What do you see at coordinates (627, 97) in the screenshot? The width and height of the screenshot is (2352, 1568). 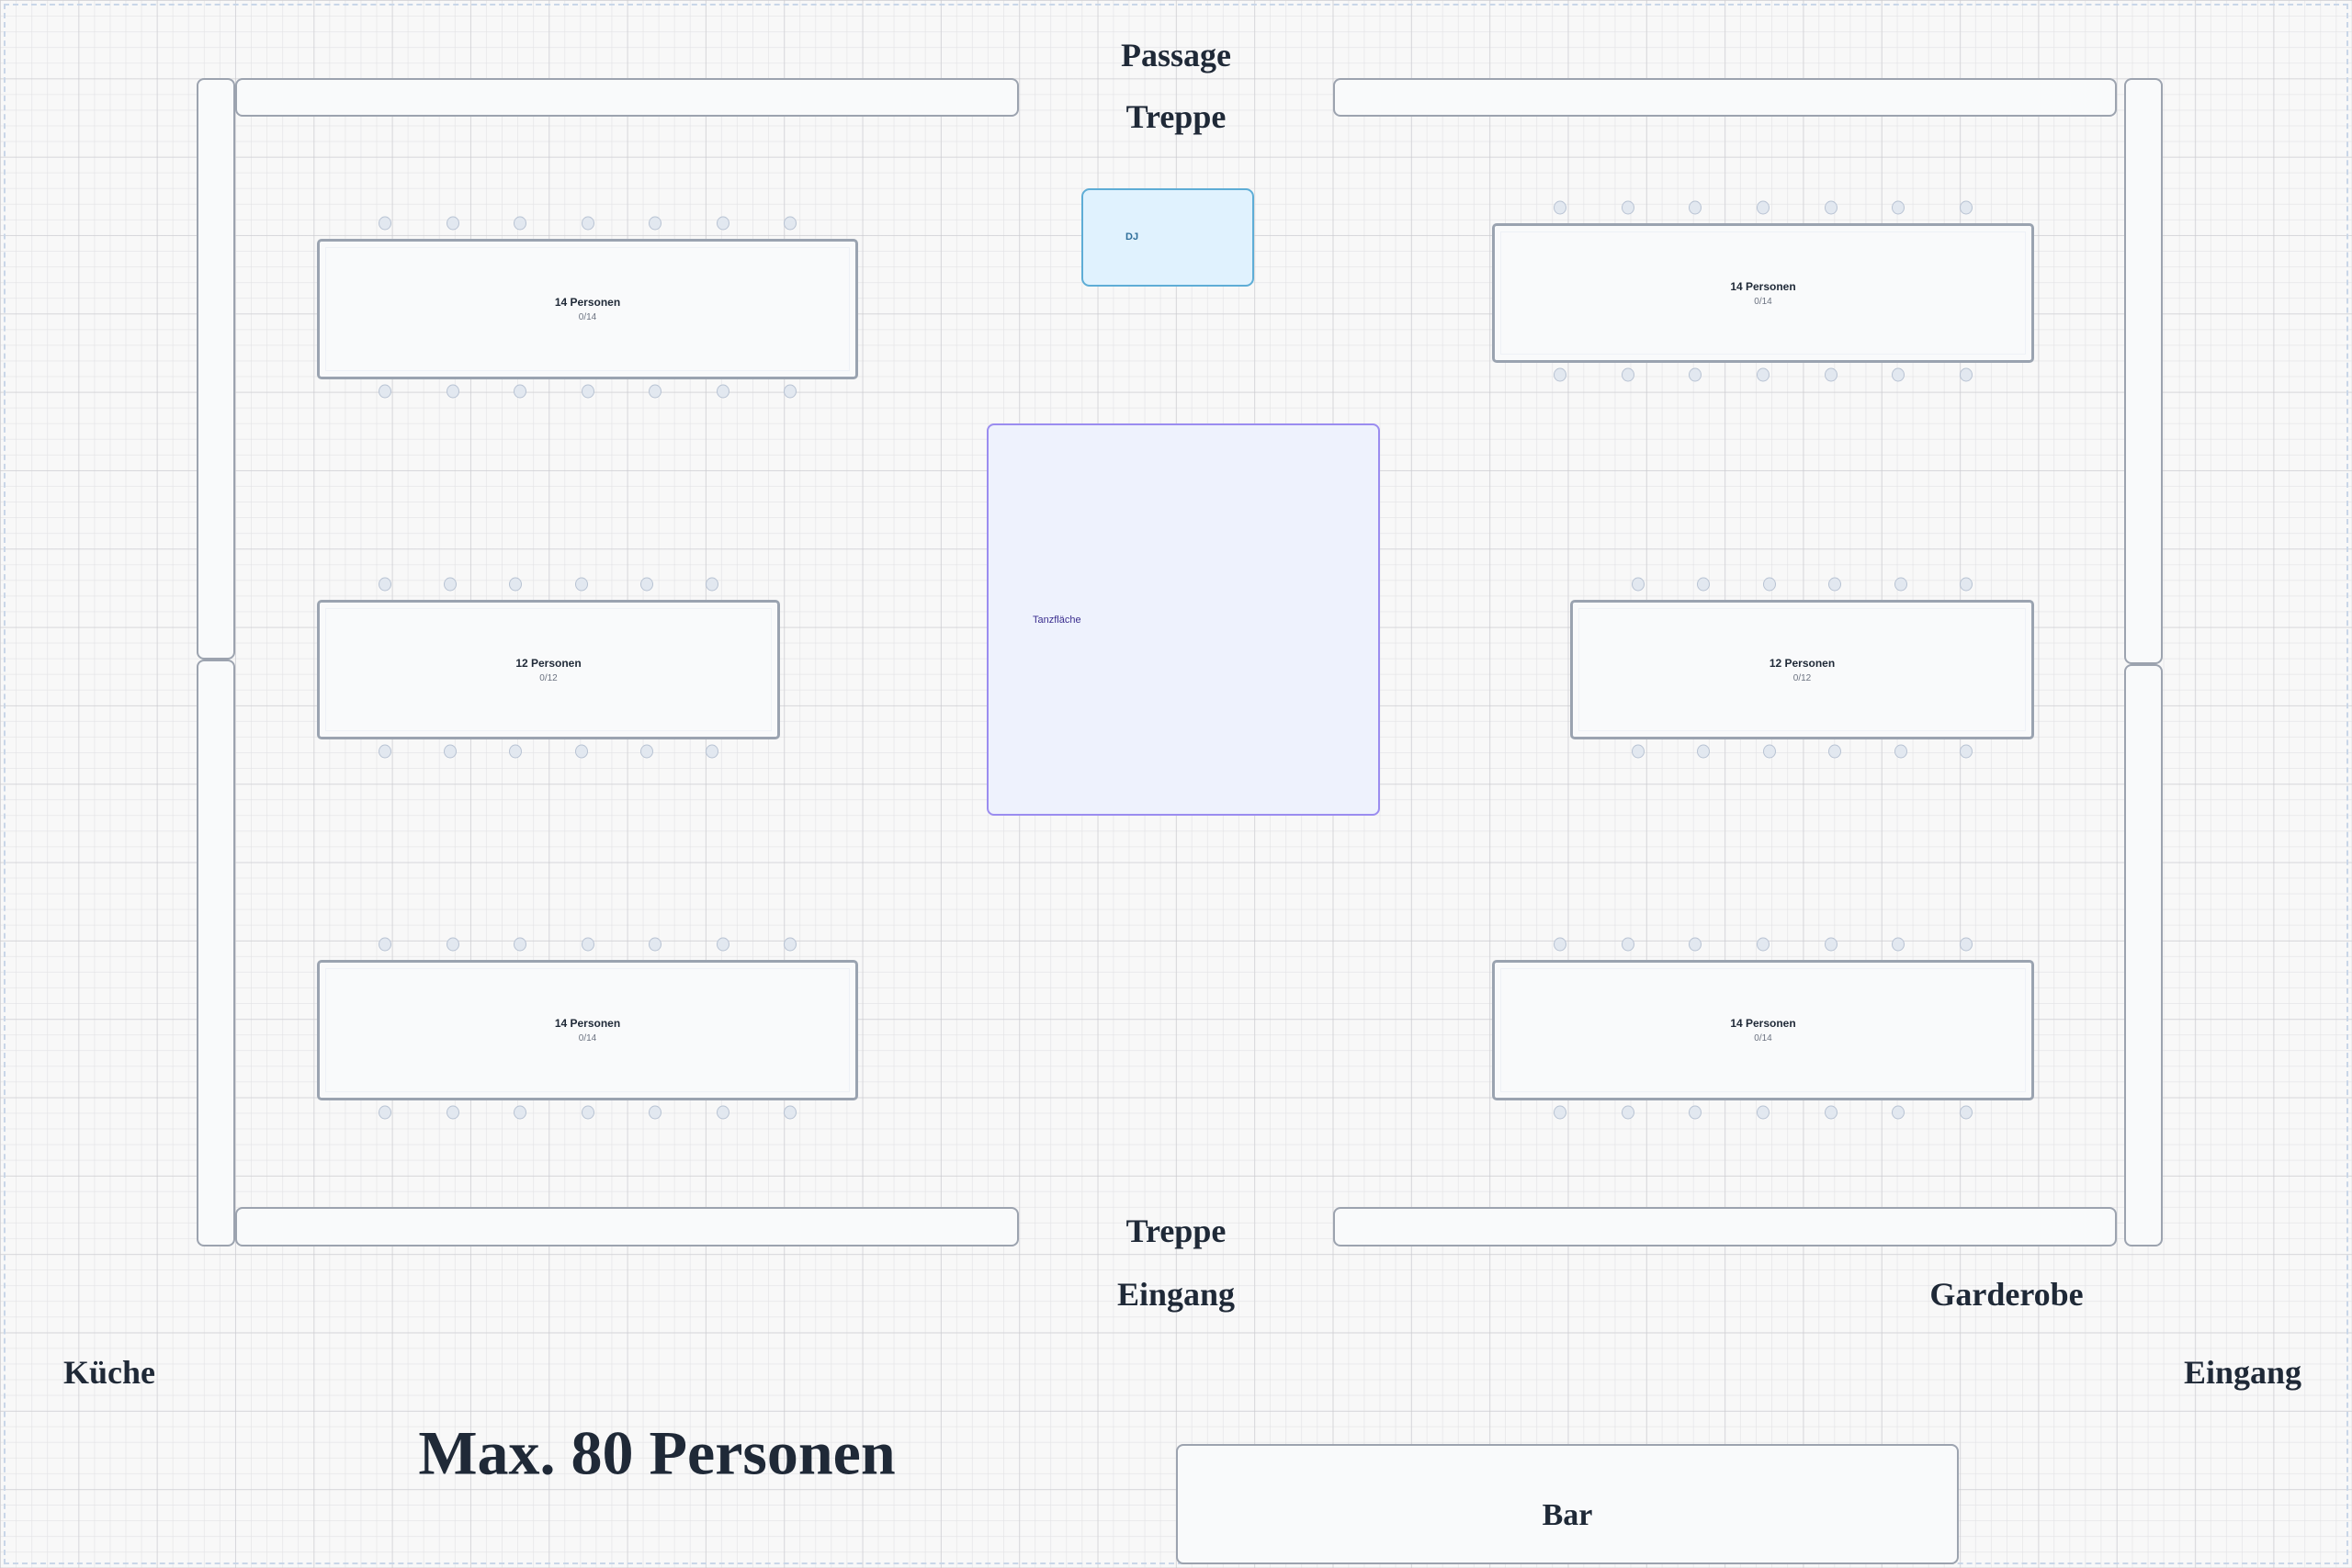 I see `wall-top-left` at bounding box center [627, 97].